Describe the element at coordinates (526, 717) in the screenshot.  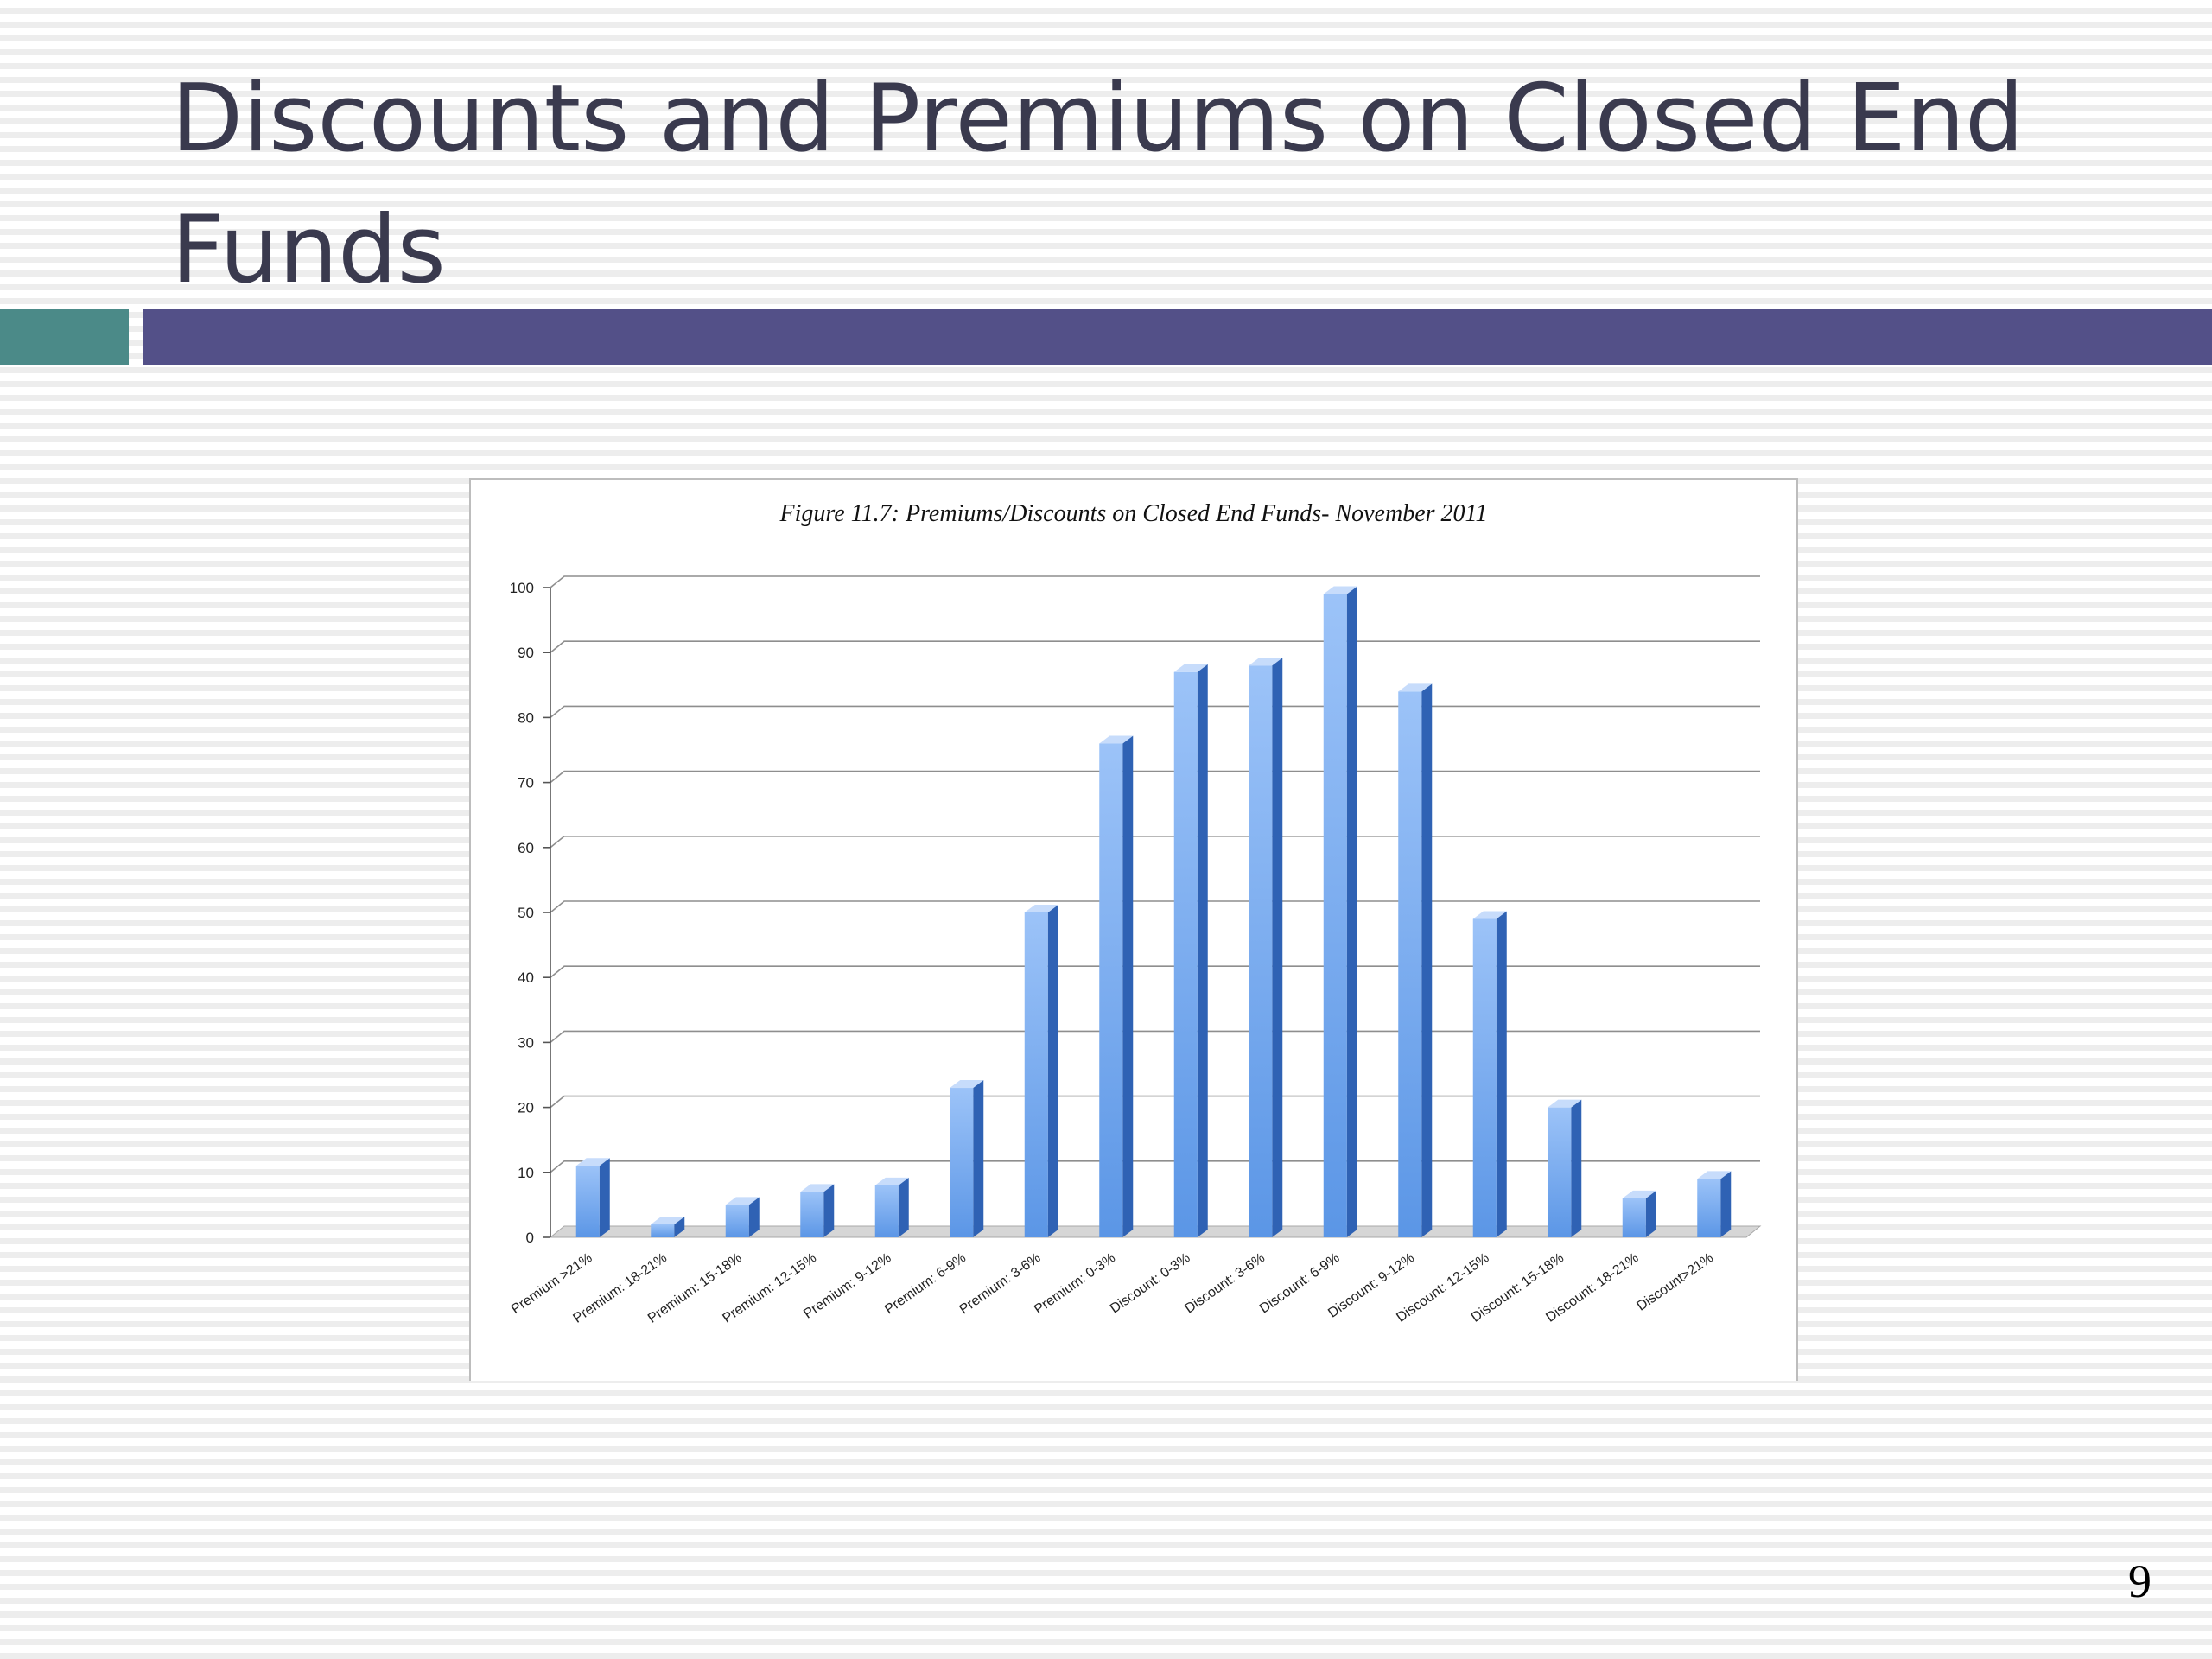
I see `y-tick-label: 80` at that location.